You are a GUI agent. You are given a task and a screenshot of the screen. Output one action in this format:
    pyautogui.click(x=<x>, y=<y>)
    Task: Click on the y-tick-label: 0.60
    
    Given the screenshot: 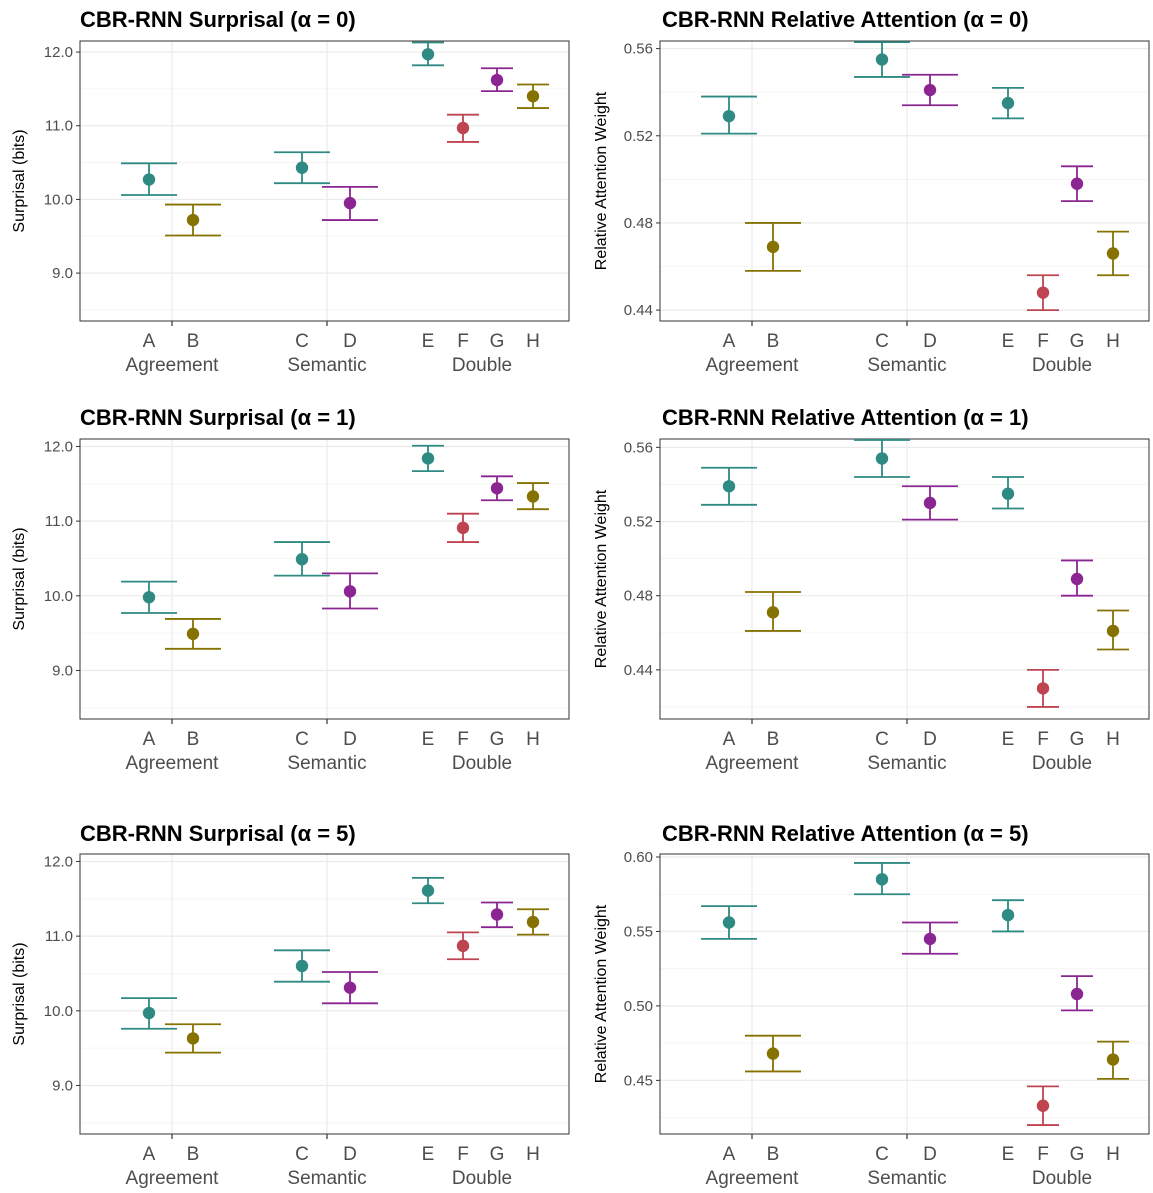 What is the action you would take?
    pyautogui.click(x=638, y=857)
    